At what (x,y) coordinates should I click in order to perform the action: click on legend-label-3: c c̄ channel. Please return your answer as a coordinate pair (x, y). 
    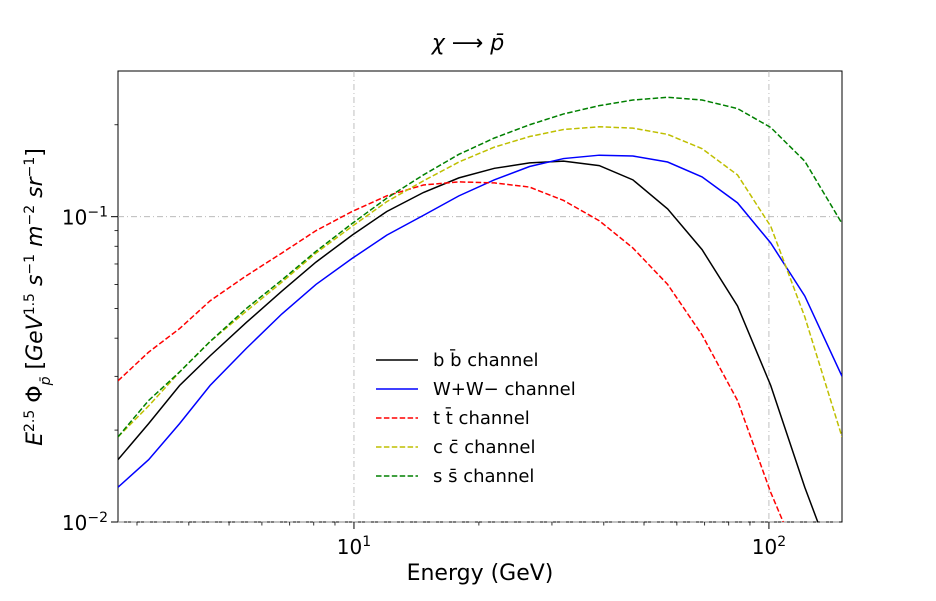
    Looking at the image, I should click on (484, 447).